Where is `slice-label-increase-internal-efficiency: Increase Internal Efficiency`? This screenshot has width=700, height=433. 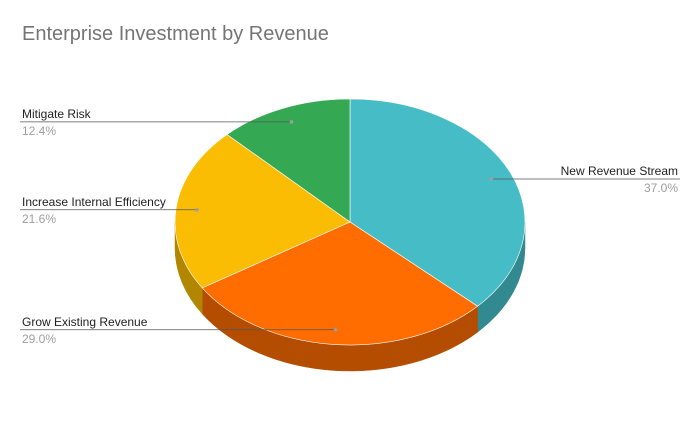 slice-label-increase-internal-efficiency: Increase Internal Efficiency is located at coordinates (94, 202).